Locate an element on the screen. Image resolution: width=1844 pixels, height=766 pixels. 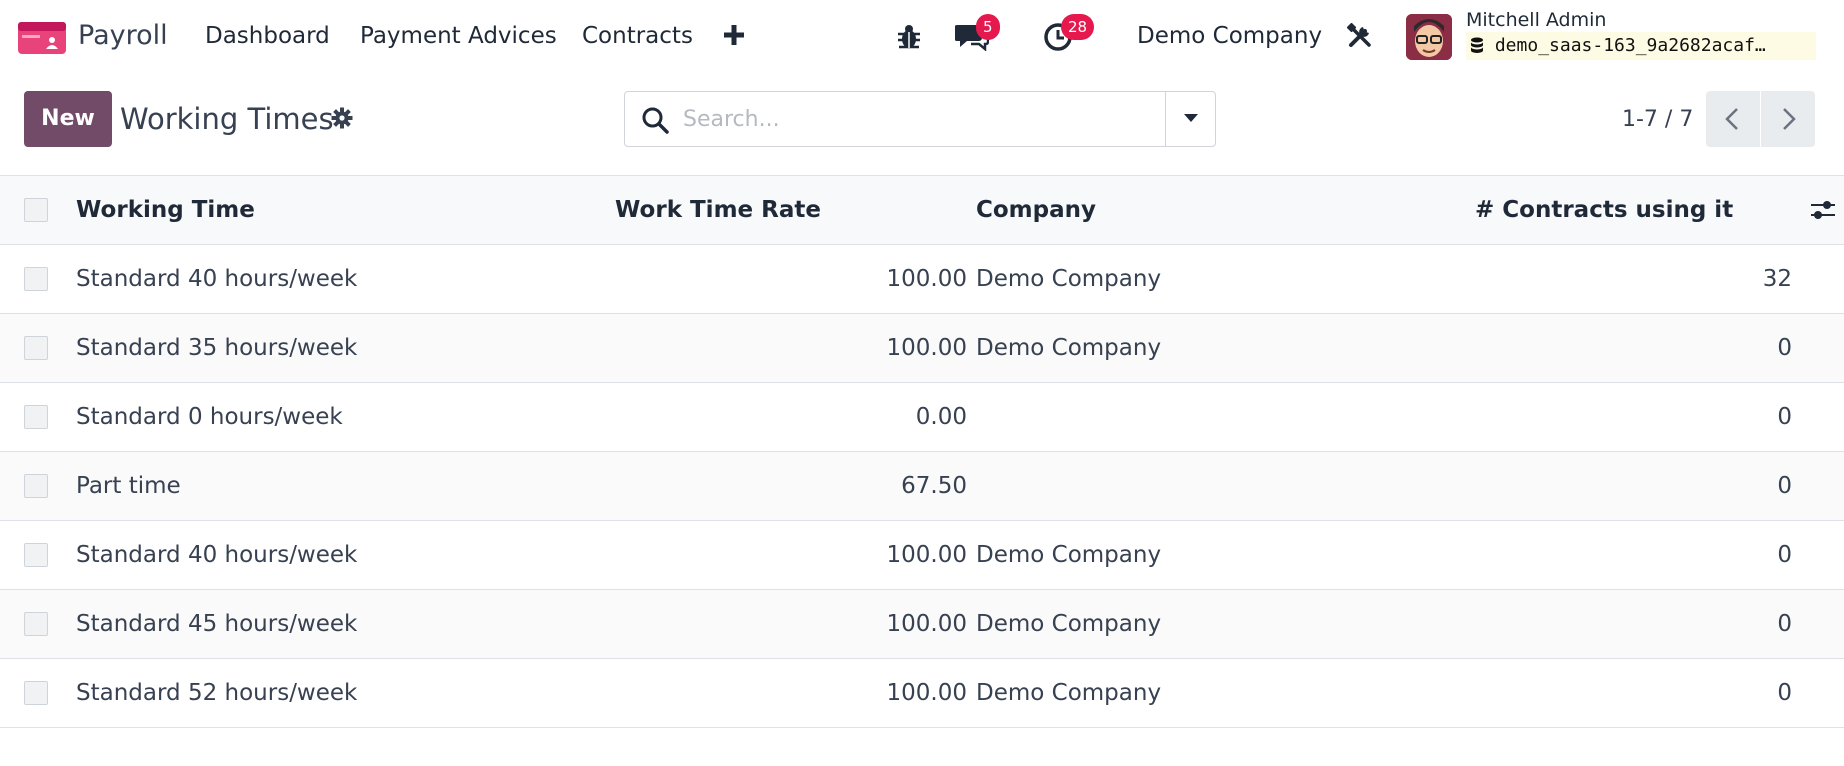
cell-working-time: Standard 35 hours/week is located at coordinates (345, 348).